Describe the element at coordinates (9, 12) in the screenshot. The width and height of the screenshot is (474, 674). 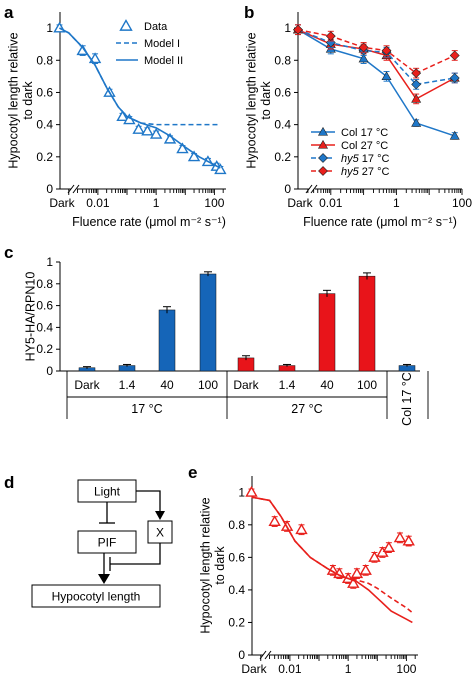
I see `panel-label-a: a` at that location.